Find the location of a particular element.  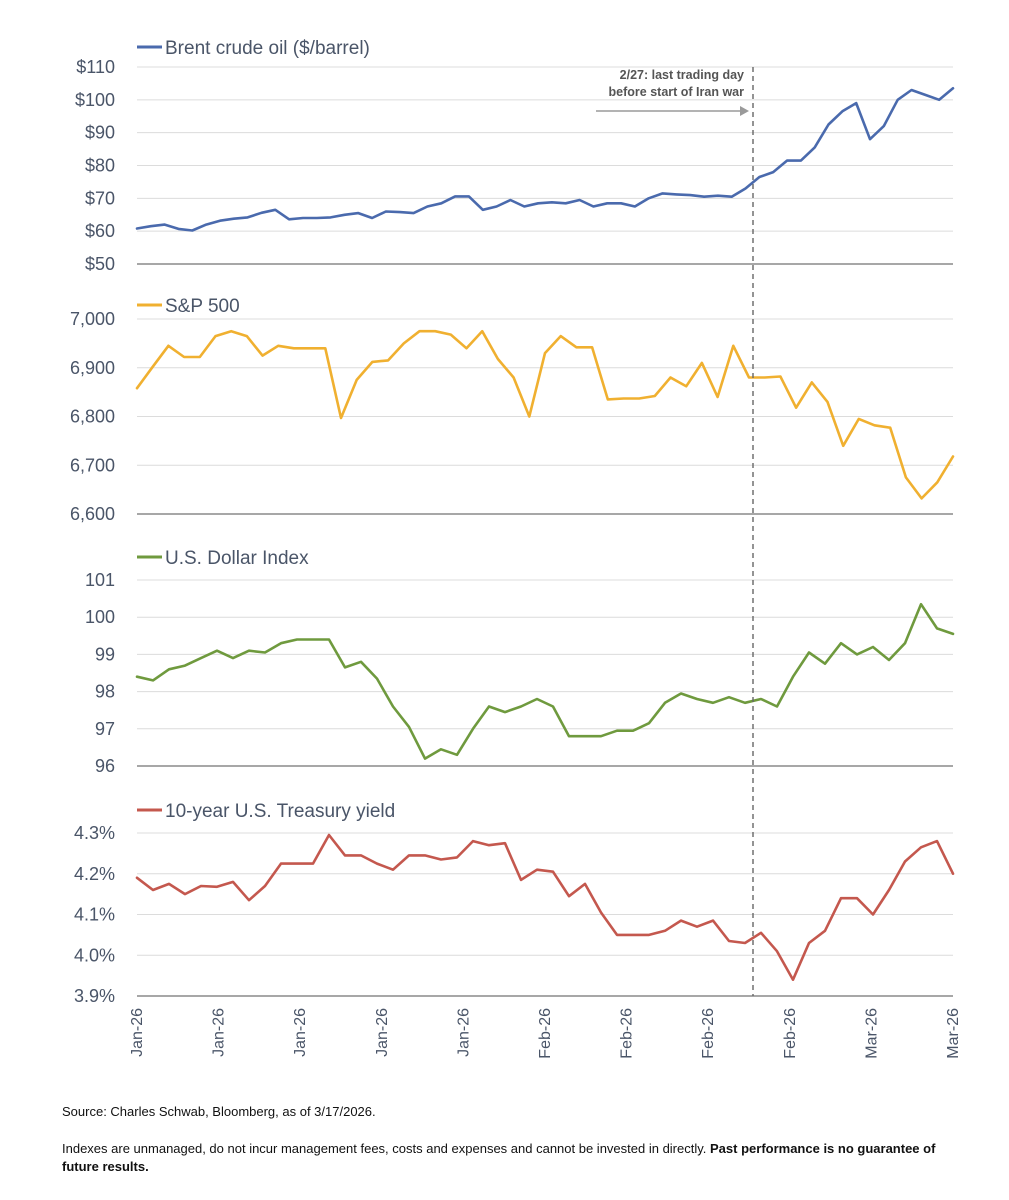

y-tick-label: 4.1% is located at coordinates (94, 915).